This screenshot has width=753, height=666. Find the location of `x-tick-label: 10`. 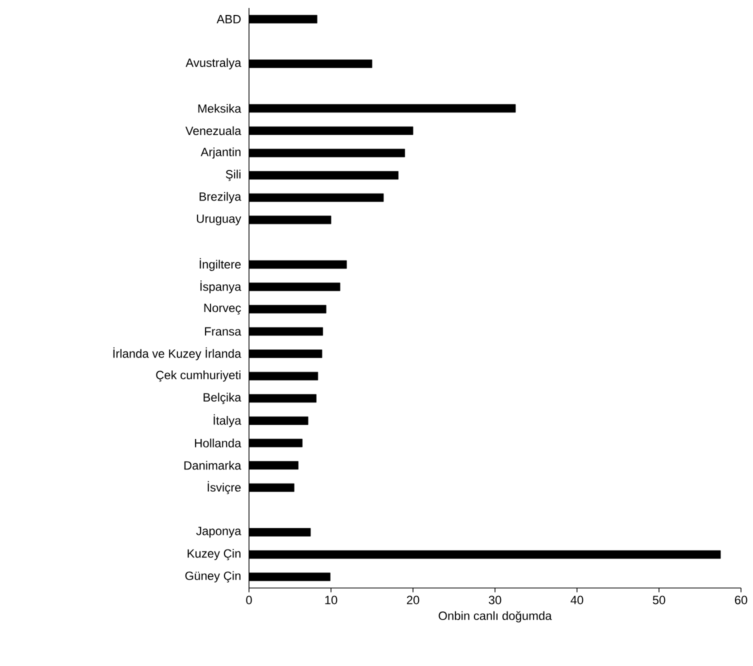

x-tick-label: 10 is located at coordinates (331, 600).